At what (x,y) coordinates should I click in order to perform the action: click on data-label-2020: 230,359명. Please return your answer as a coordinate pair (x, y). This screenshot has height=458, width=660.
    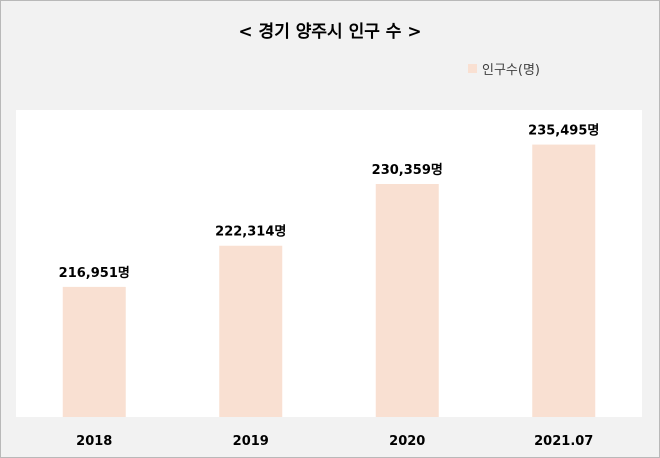
    Looking at the image, I should click on (407, 170).